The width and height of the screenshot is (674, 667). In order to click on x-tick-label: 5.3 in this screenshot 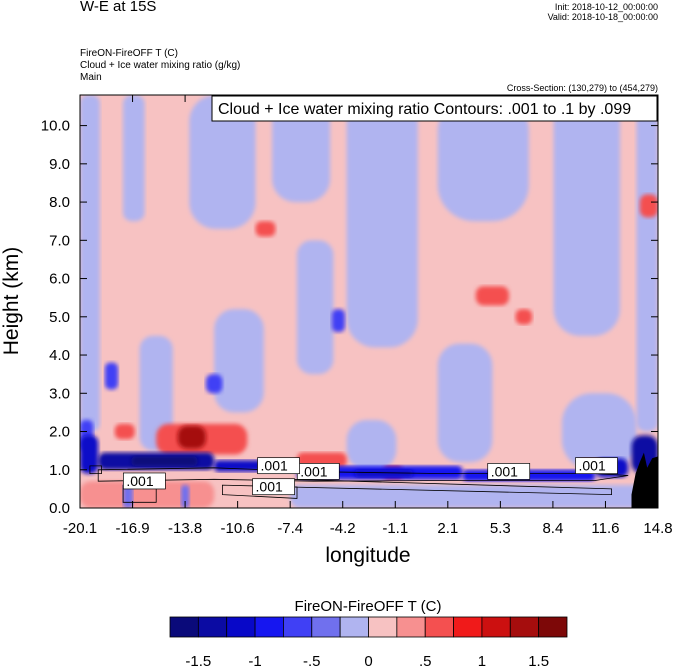, I will do `click(500, 528)`.